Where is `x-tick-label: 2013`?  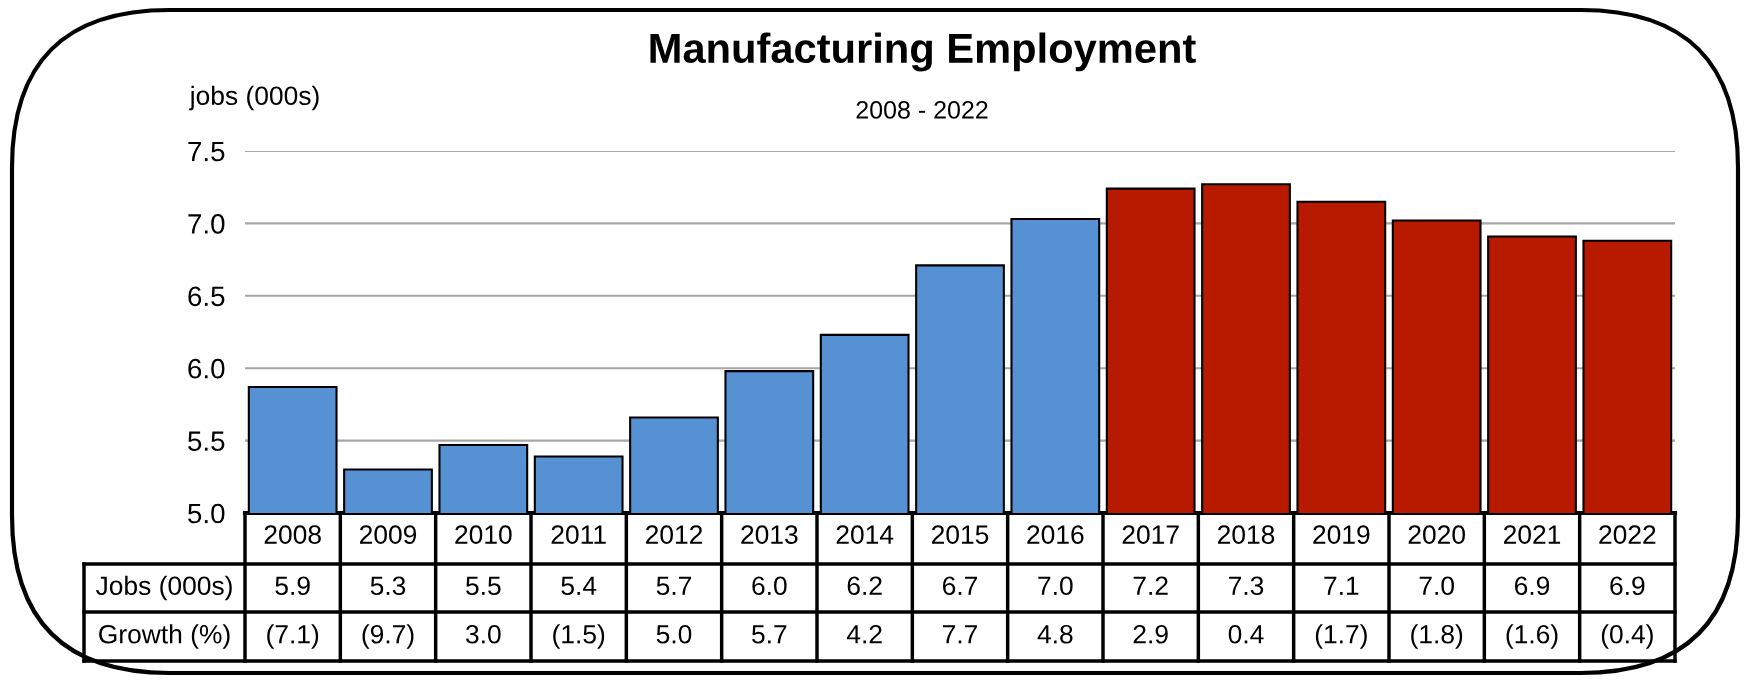
x-tick-label: 2013 is located at coordinates (769, 534).